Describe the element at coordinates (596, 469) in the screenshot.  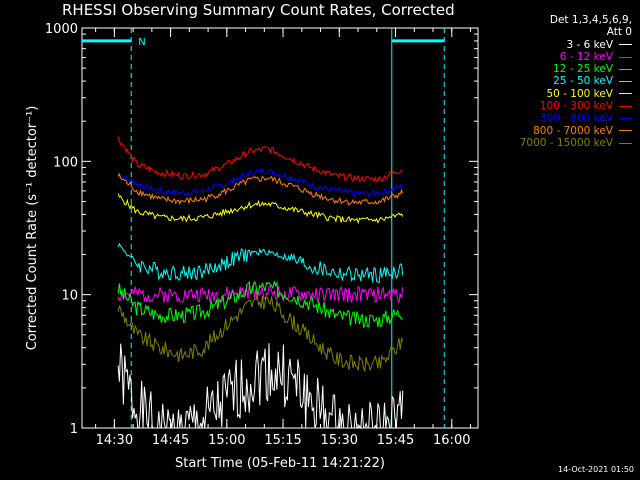
I see `generation-timestamp: 14-Oct-2021 01:50` at that location.